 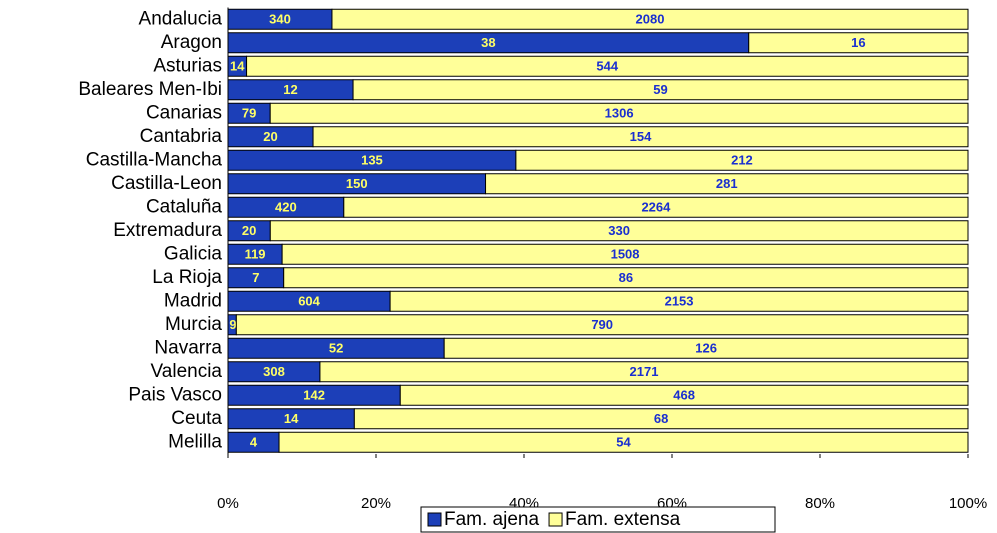 I want to click on x-tick-label: 20%, so click(x=376, y=503).